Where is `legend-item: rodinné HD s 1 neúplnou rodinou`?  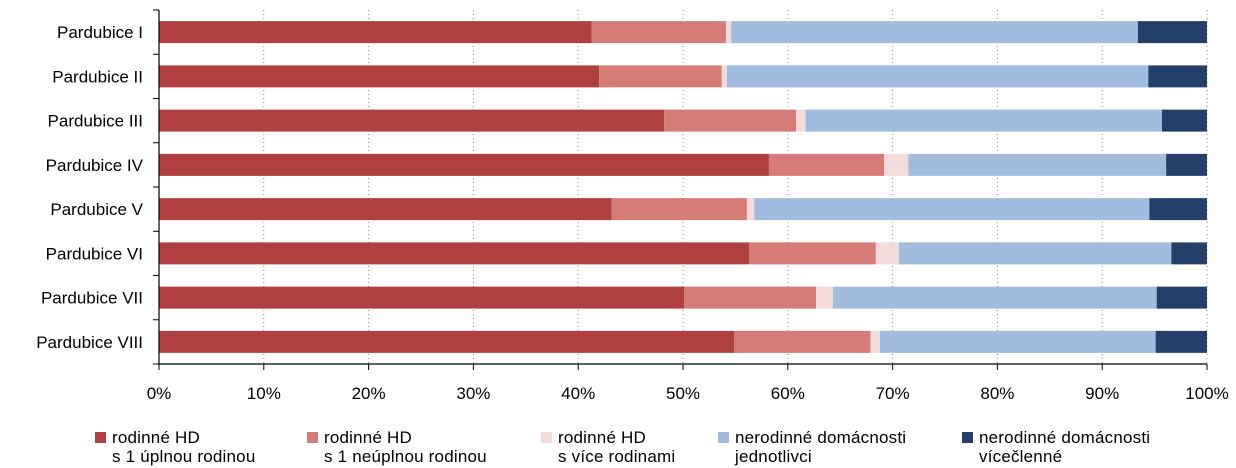
legend-item: rodinné HD s 1 neúplnou rodinou is located at coordinates (397, 447).